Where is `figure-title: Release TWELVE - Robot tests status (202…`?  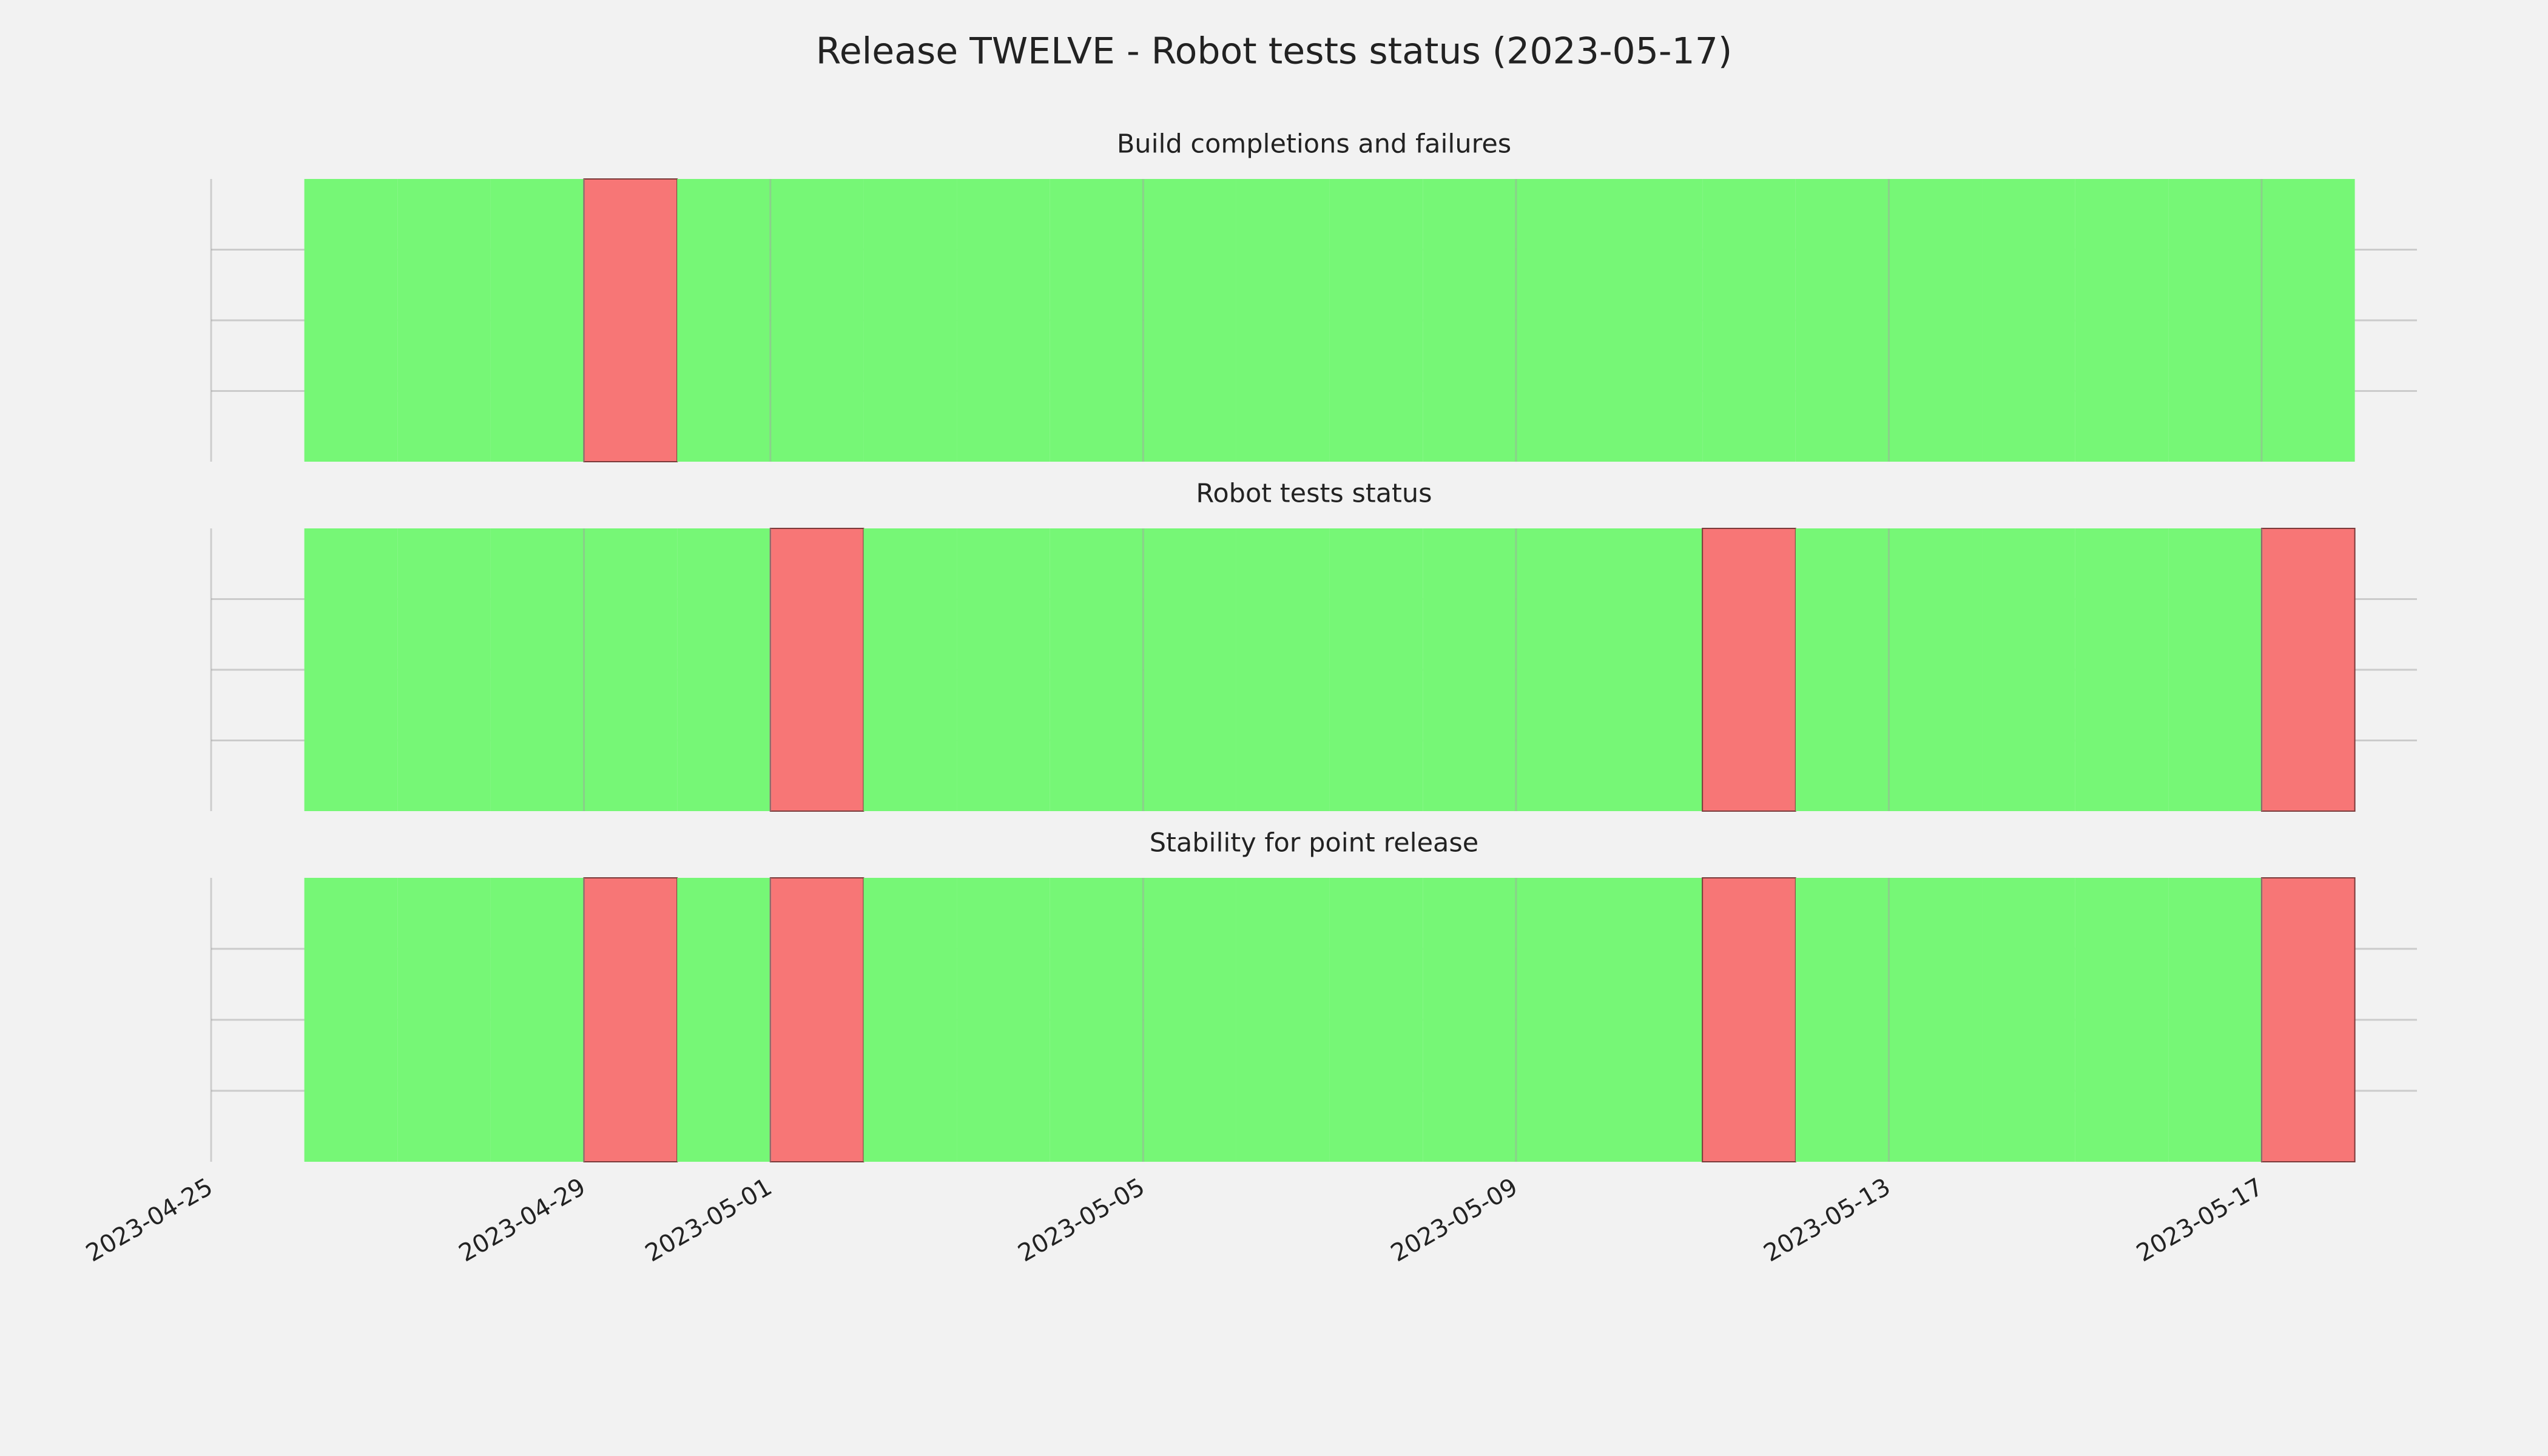
figure-title: Release TWELVE - Robot tests status (202… is located at coordinates (1274, 51).